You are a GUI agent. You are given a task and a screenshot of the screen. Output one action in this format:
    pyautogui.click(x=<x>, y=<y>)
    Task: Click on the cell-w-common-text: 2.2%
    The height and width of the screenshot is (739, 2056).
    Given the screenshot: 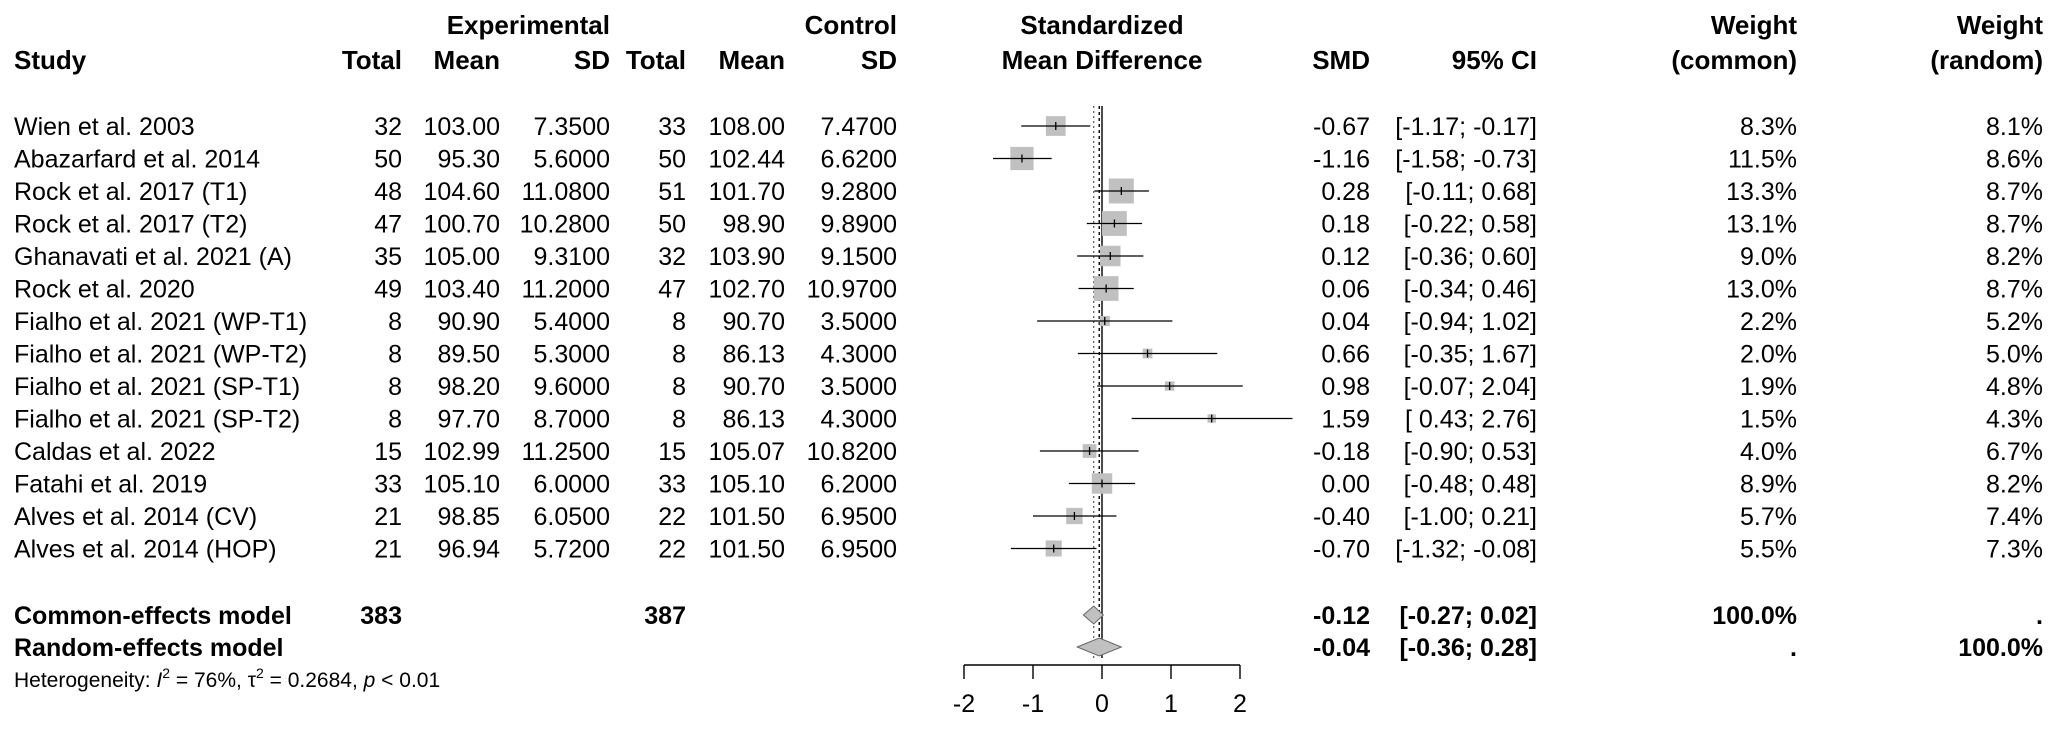 What is the action you would take?
    pyautogui.click(x=1768, y=322)
    